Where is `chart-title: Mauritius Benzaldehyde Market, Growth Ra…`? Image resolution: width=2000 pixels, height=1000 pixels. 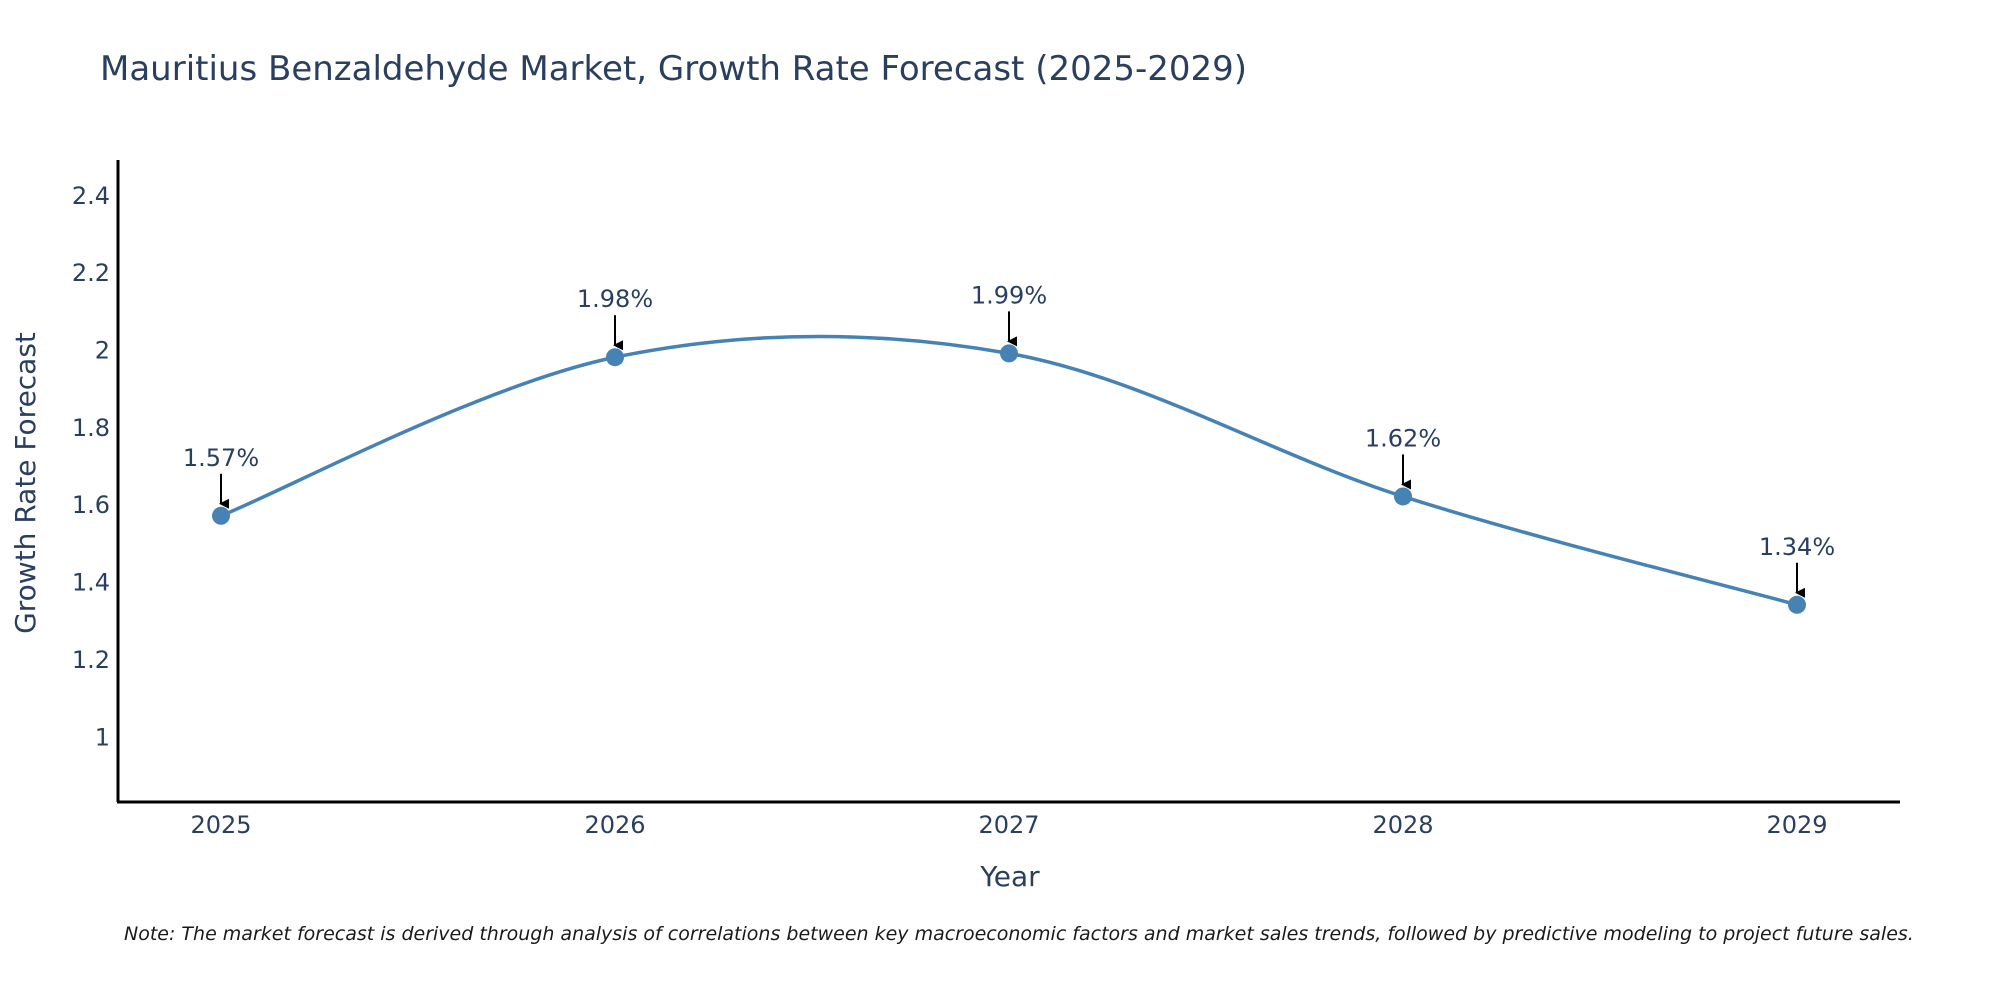
chart-title: Mauritius Benzaldehyde Market, Growth Ra… is located at coordinates (673, 69).